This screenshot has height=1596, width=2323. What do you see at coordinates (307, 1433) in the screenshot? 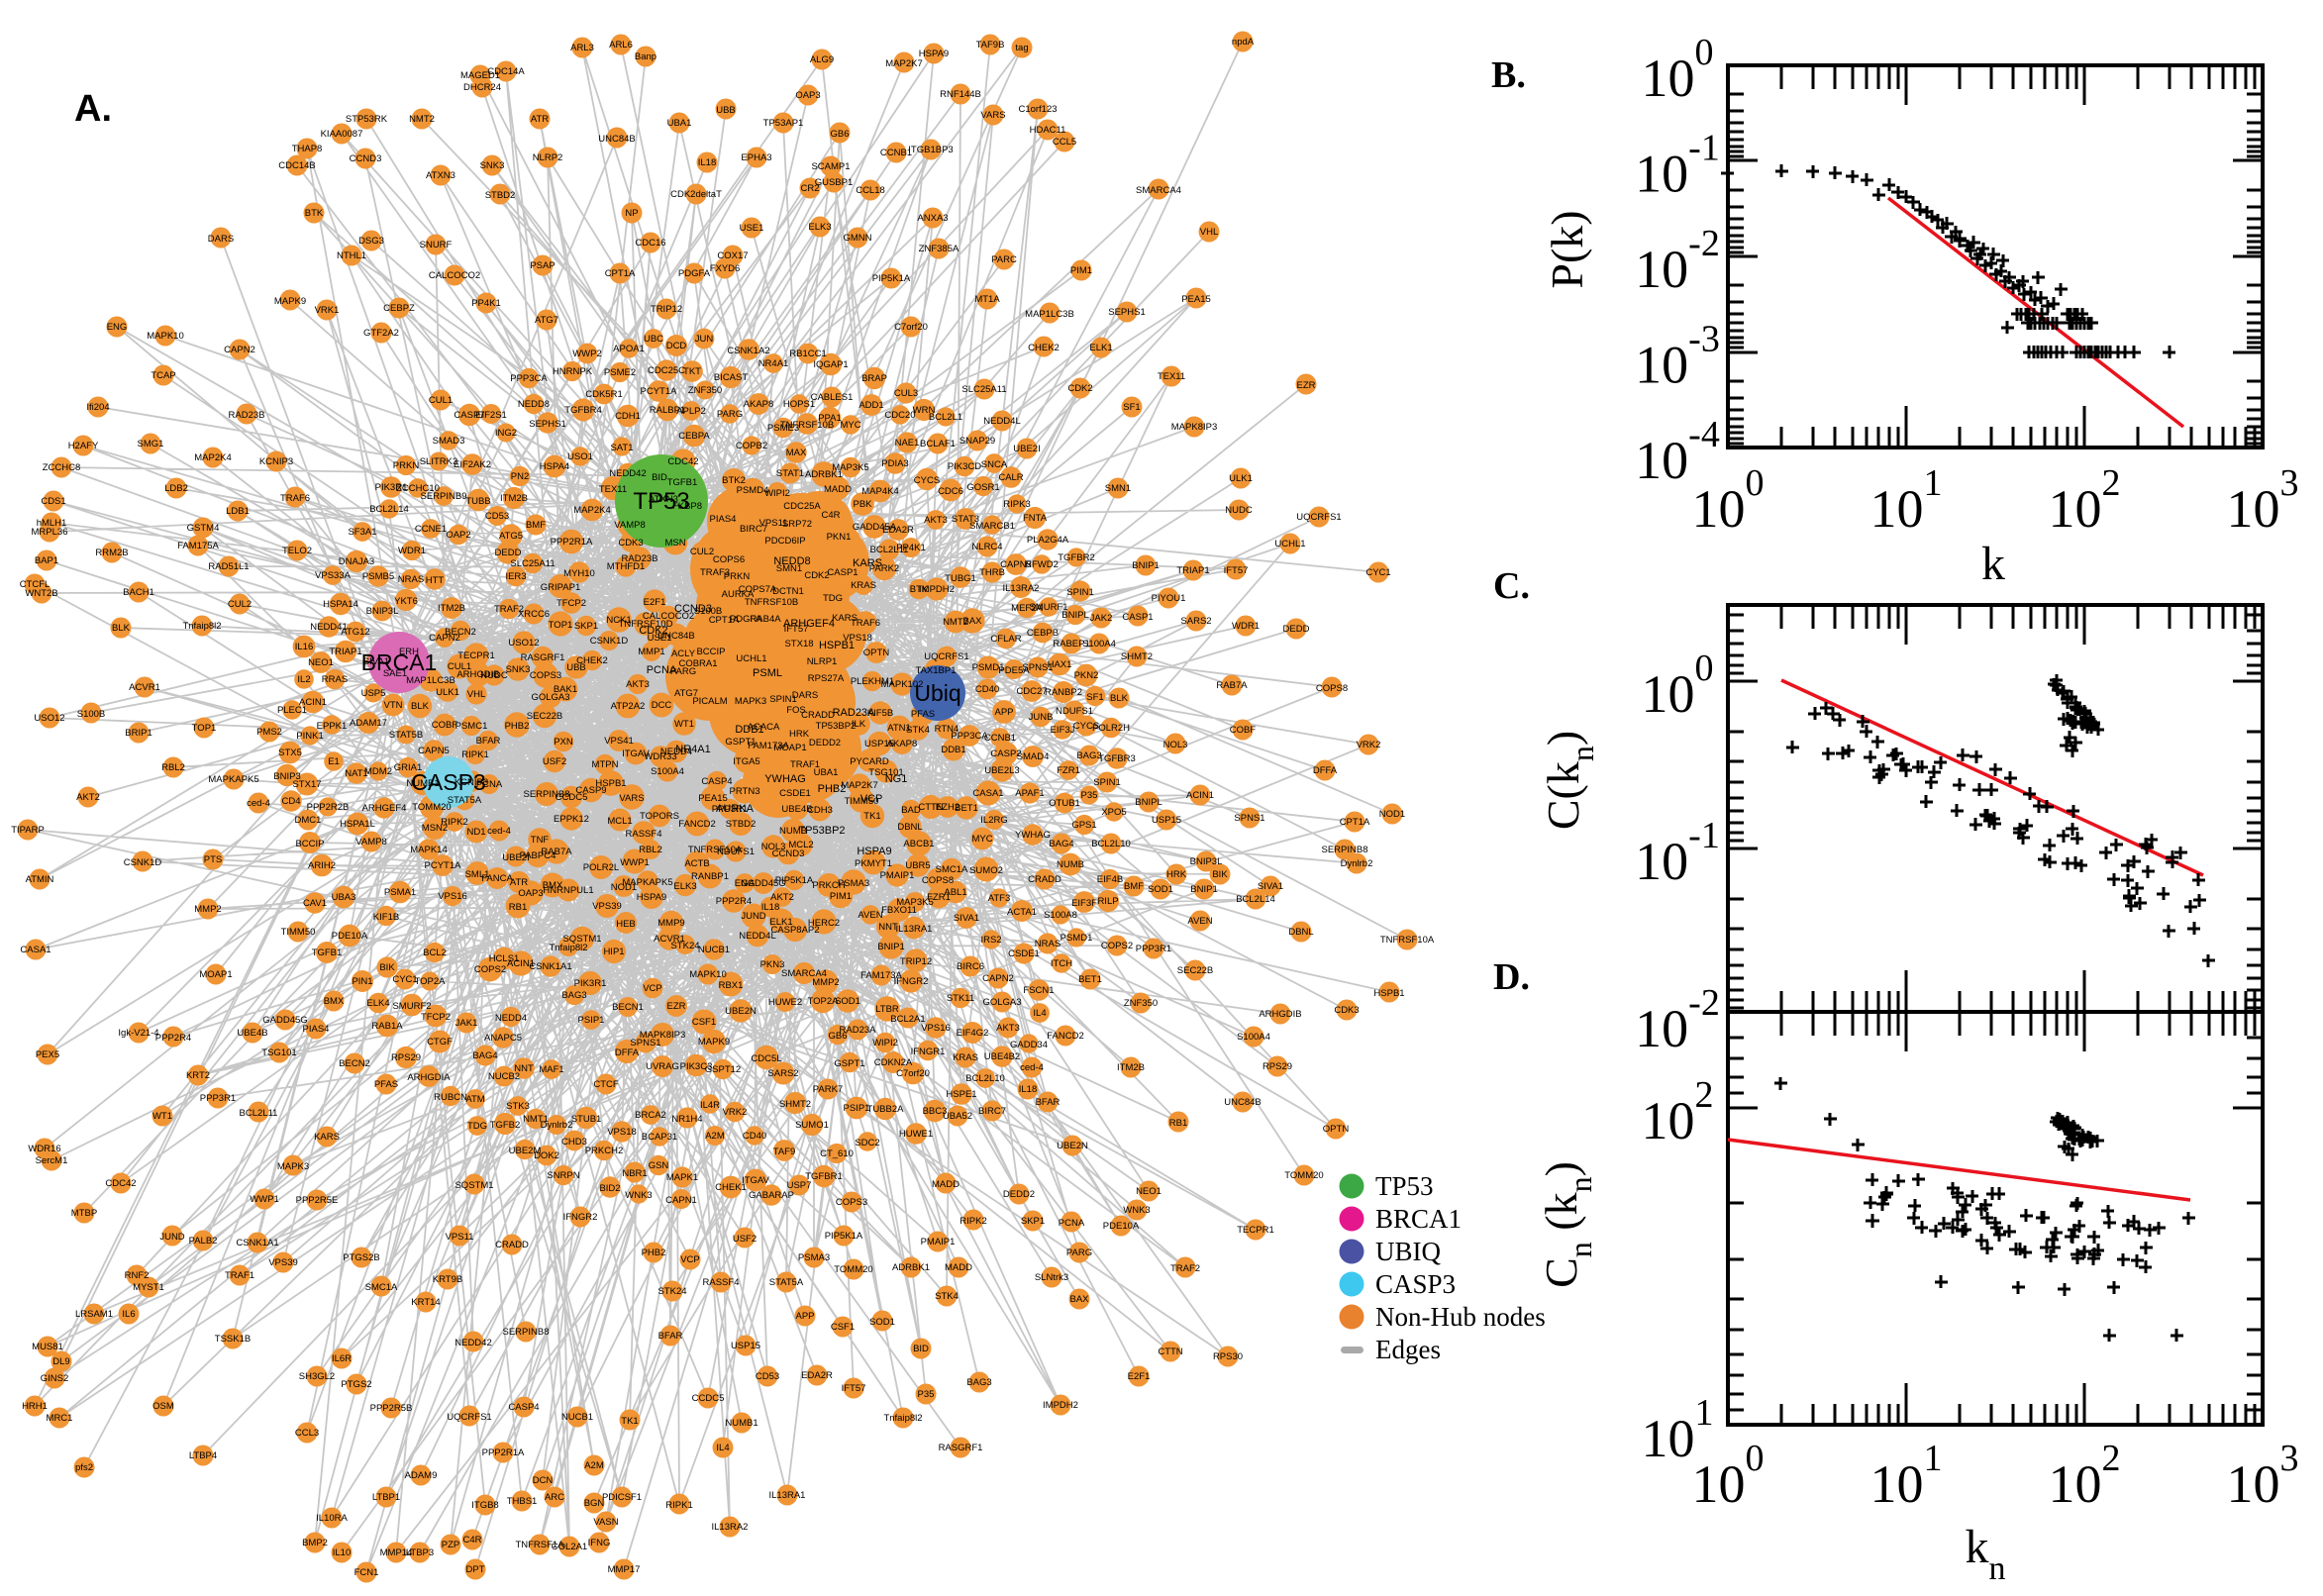
I see `svg-text: CCL3` at bounding box center [307, 1433].